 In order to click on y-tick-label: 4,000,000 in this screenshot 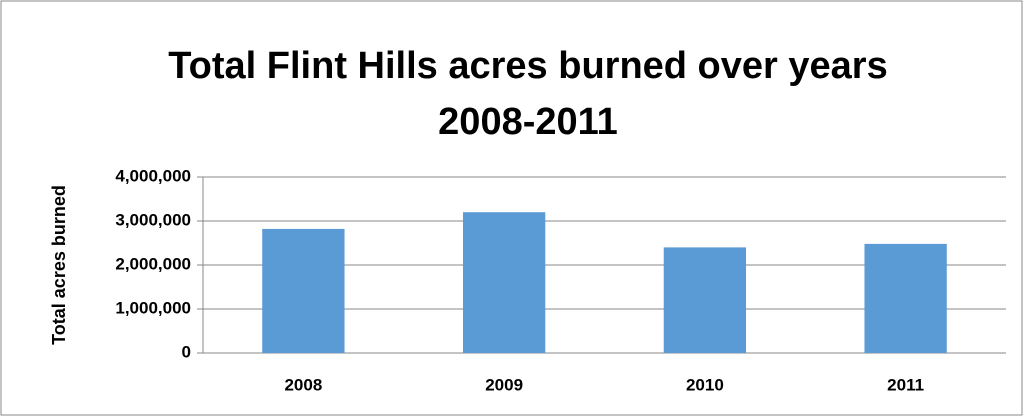, I will do `click(153, 175)`.